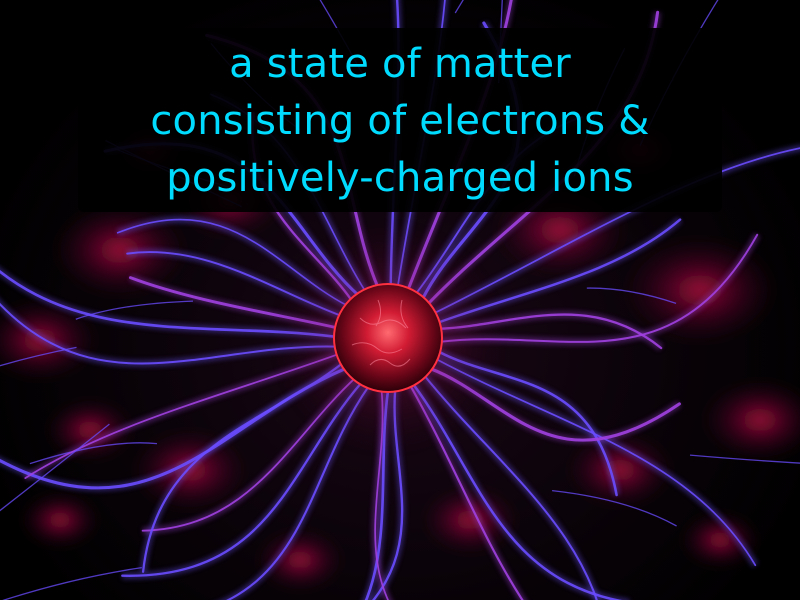 Image resolution: width=800 pixels, height=600 pixels. What do you see at coordinates (381, 333) in the screenshot?
I see `core-veins` at bounding box center [381, 333].